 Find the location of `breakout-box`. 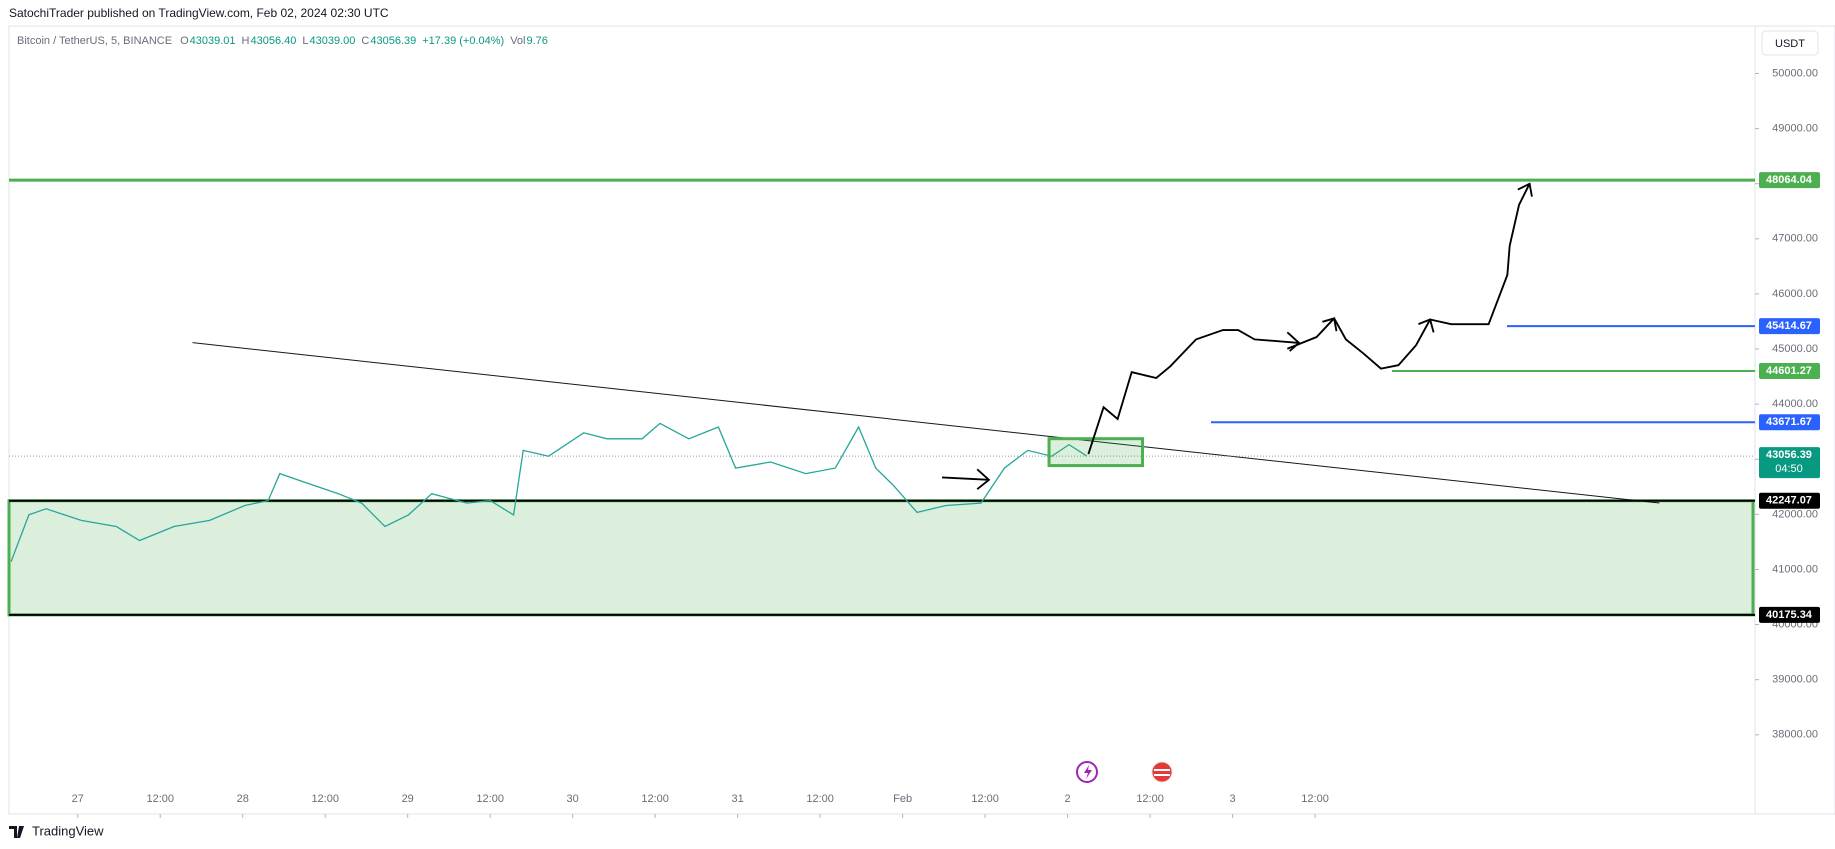

breakout-box is located at coordinates (1096, 452).